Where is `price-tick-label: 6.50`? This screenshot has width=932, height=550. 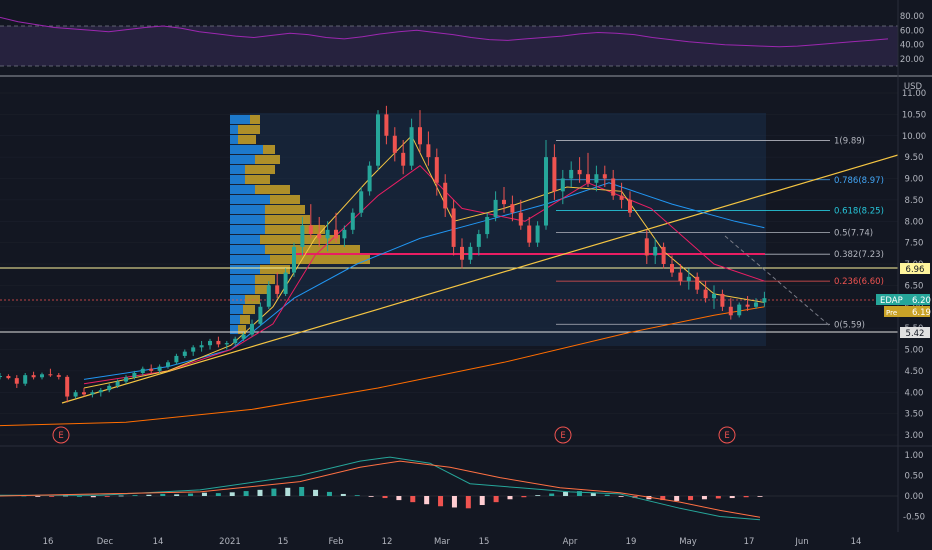 price-tick-label: 6.50 is located at coordinates (914, 286).